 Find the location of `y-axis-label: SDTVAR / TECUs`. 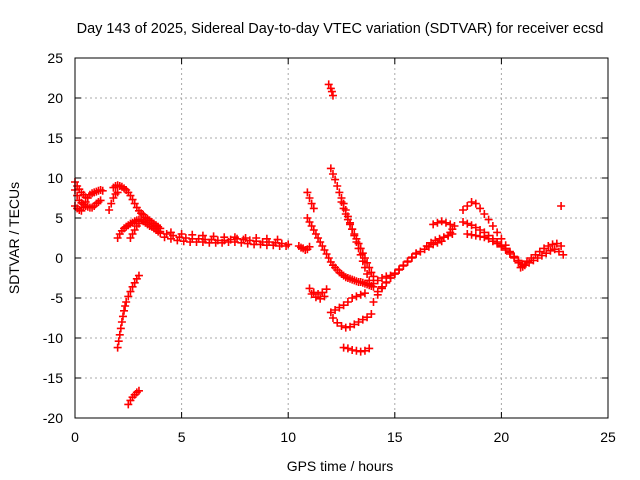

y-axis-label: SDTVAR / TECUs is located at coordinates (14, 238).